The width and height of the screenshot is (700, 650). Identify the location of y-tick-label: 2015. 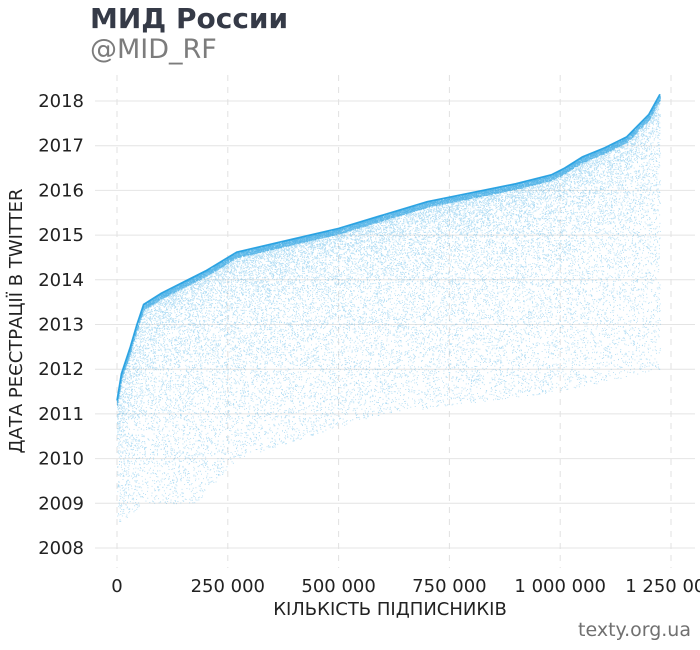
(61, 235).